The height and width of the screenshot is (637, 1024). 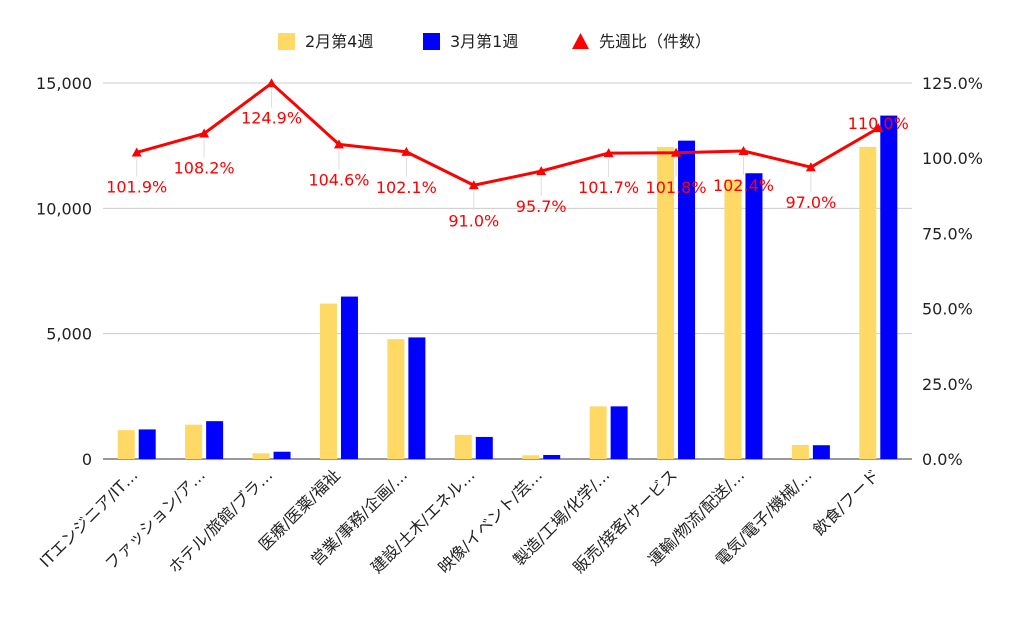 What do you see at coordinates (204, 168) in the screenshot?
I see `ratio-data-label: 108.2%` at bounding box center [204, 168].